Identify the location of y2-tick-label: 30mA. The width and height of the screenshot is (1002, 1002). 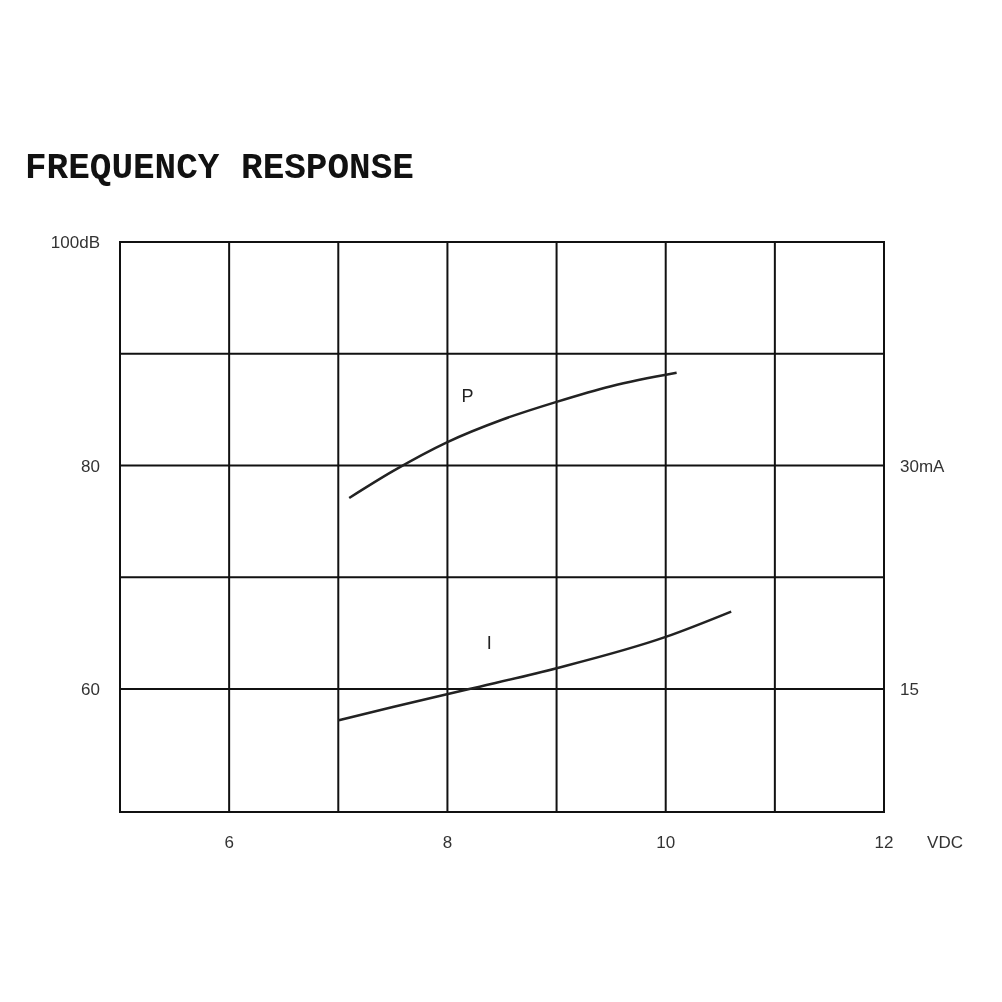
(923, 466).